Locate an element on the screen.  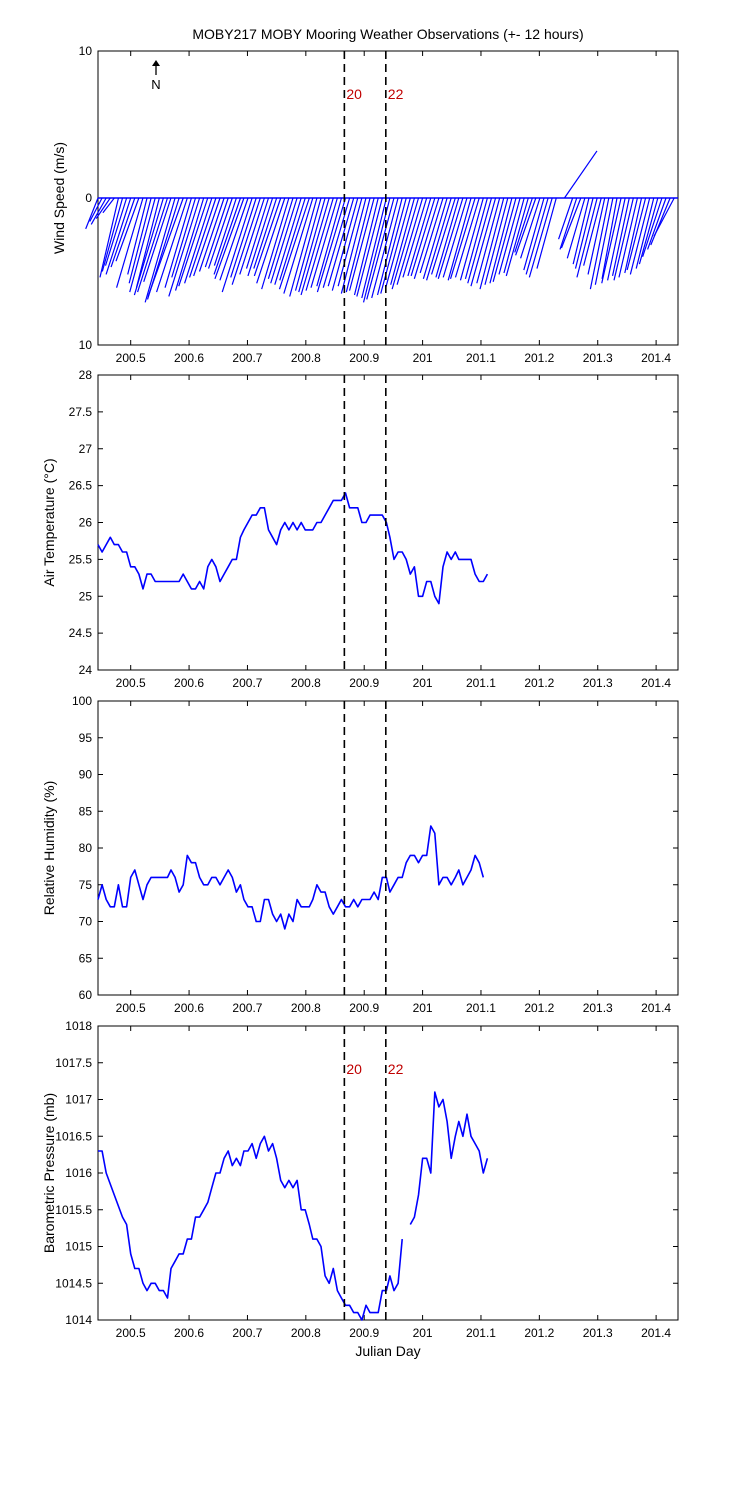
y-tick-label: 75 is located at coordinates (86, 885).